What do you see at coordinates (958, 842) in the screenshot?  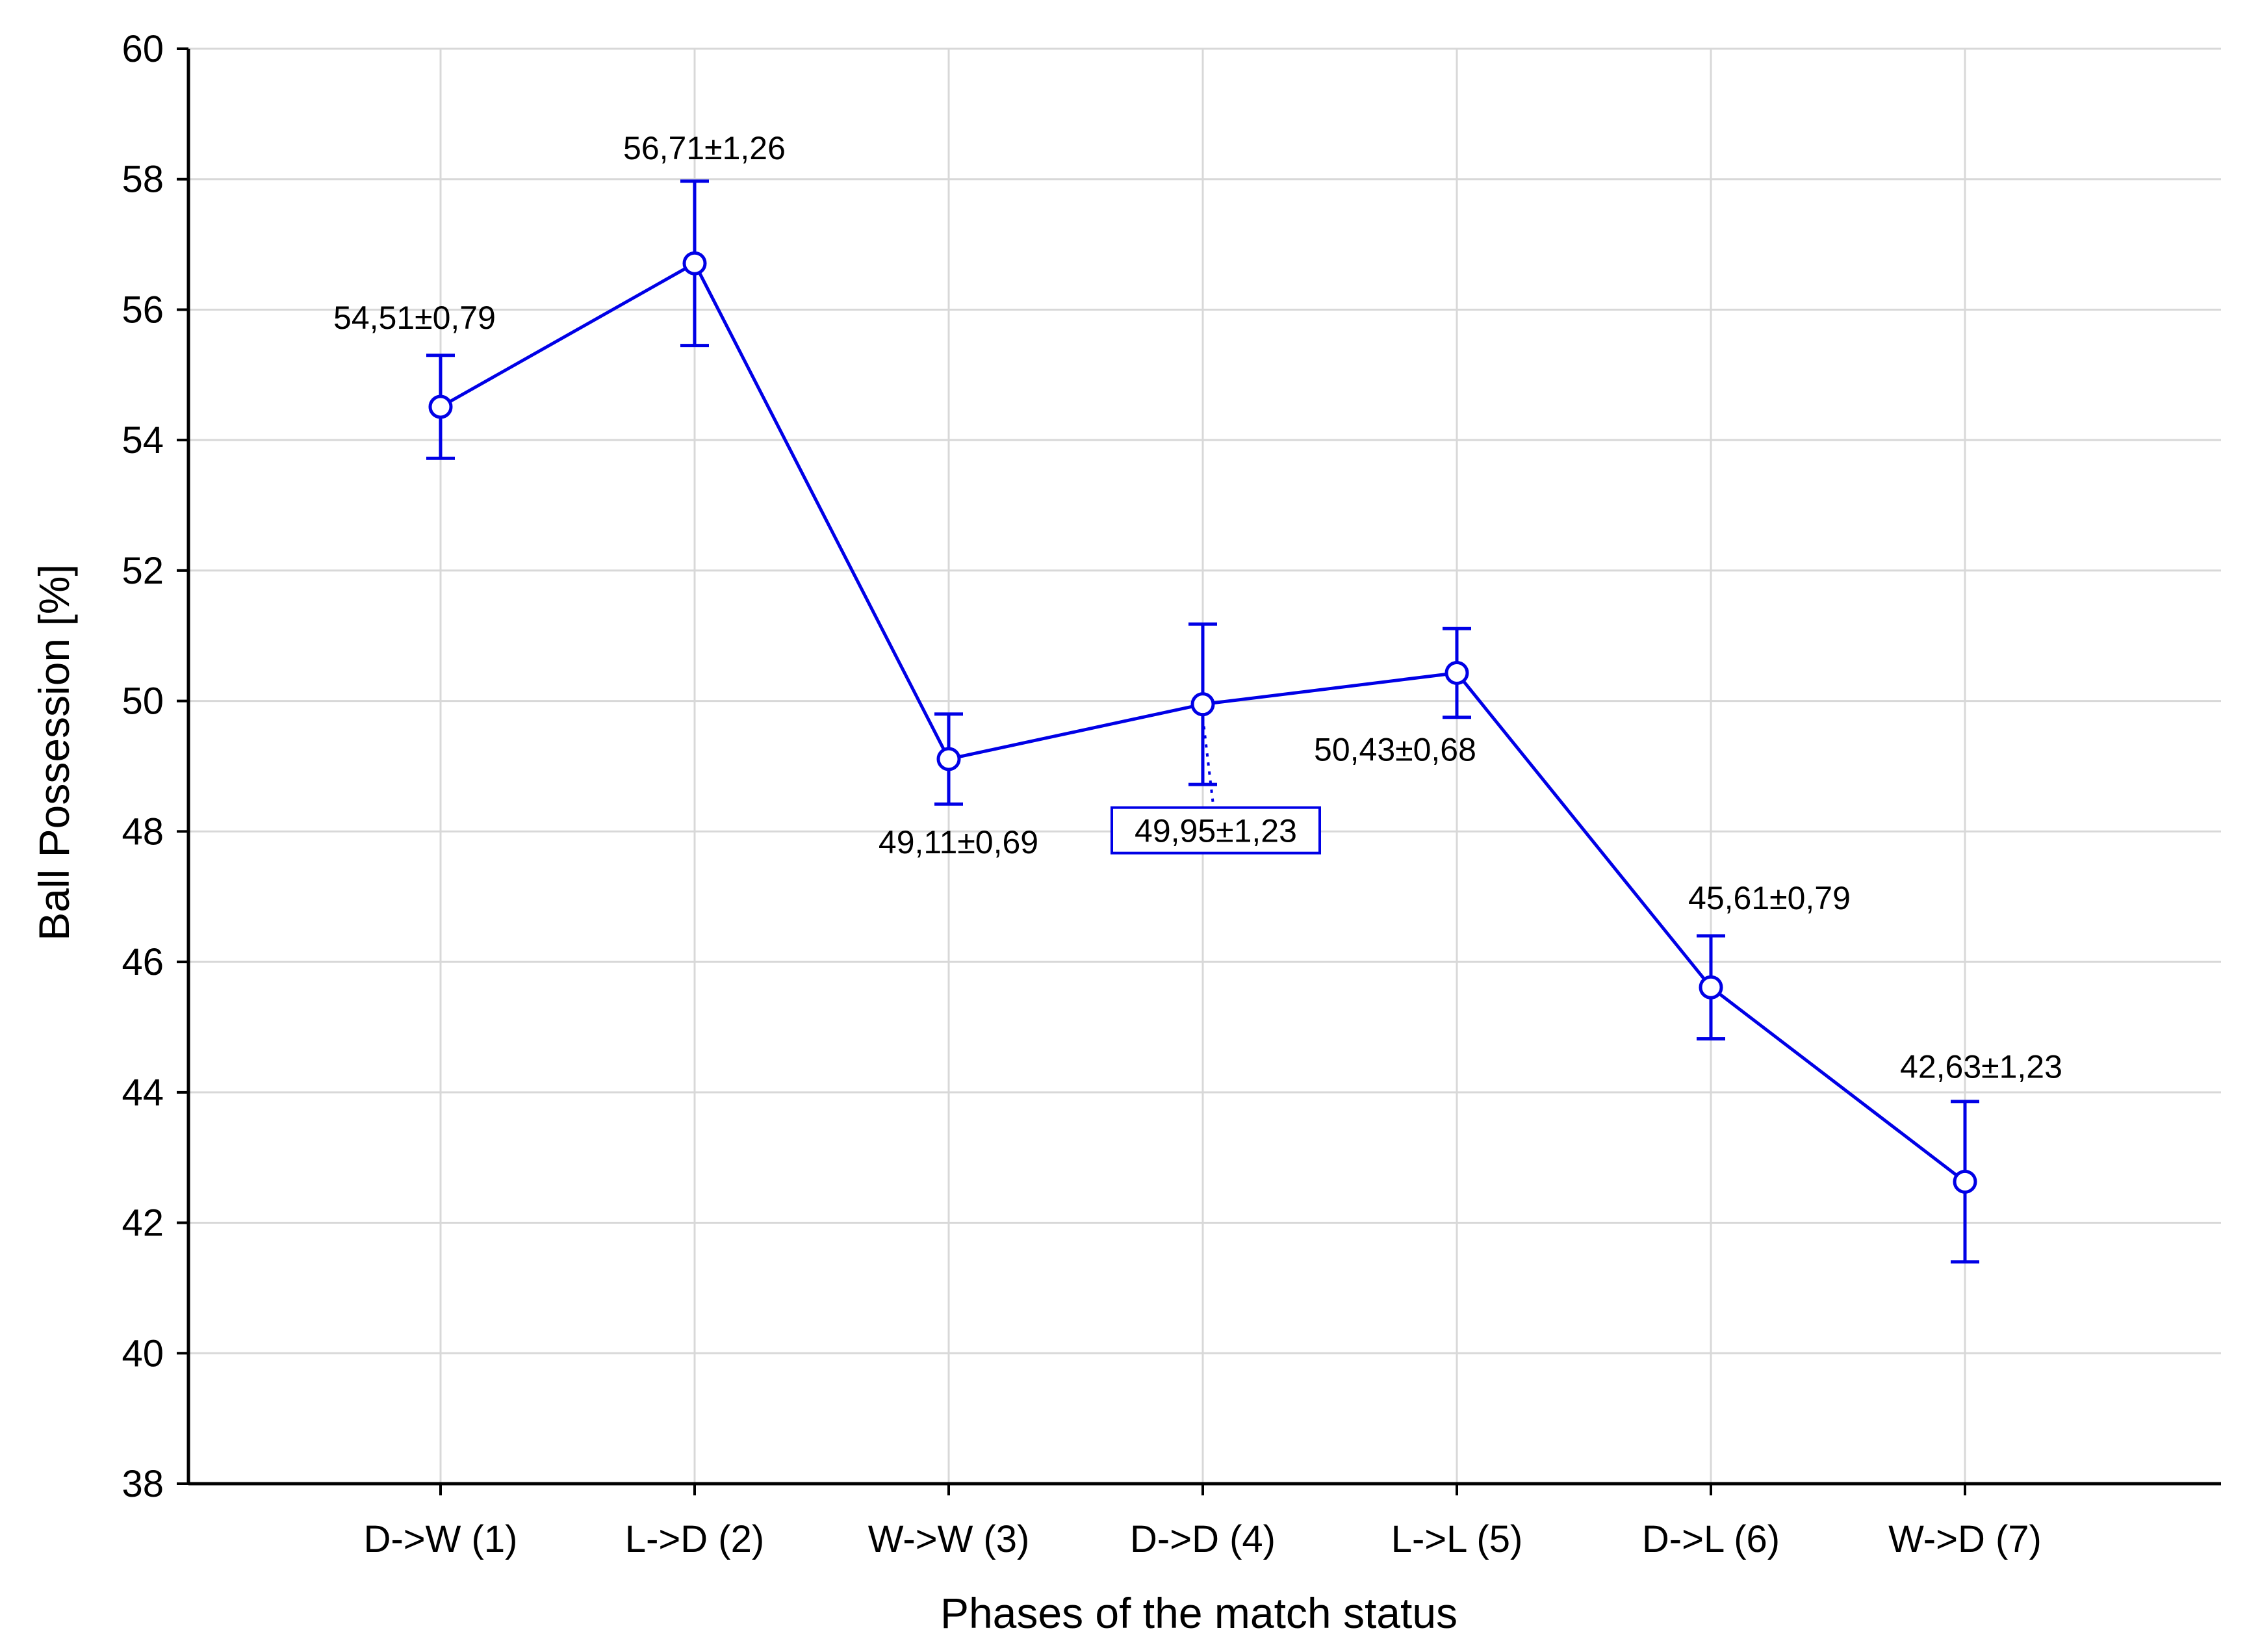 I see `data-label: 49,11±0,69` at bounding box center [958, 842].